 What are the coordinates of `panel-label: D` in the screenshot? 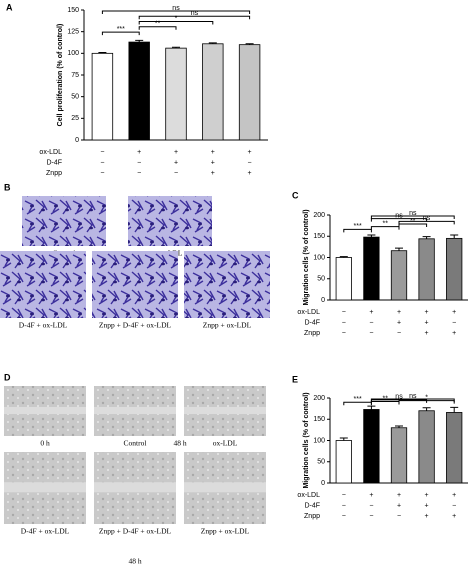 It's located at (7, 377).